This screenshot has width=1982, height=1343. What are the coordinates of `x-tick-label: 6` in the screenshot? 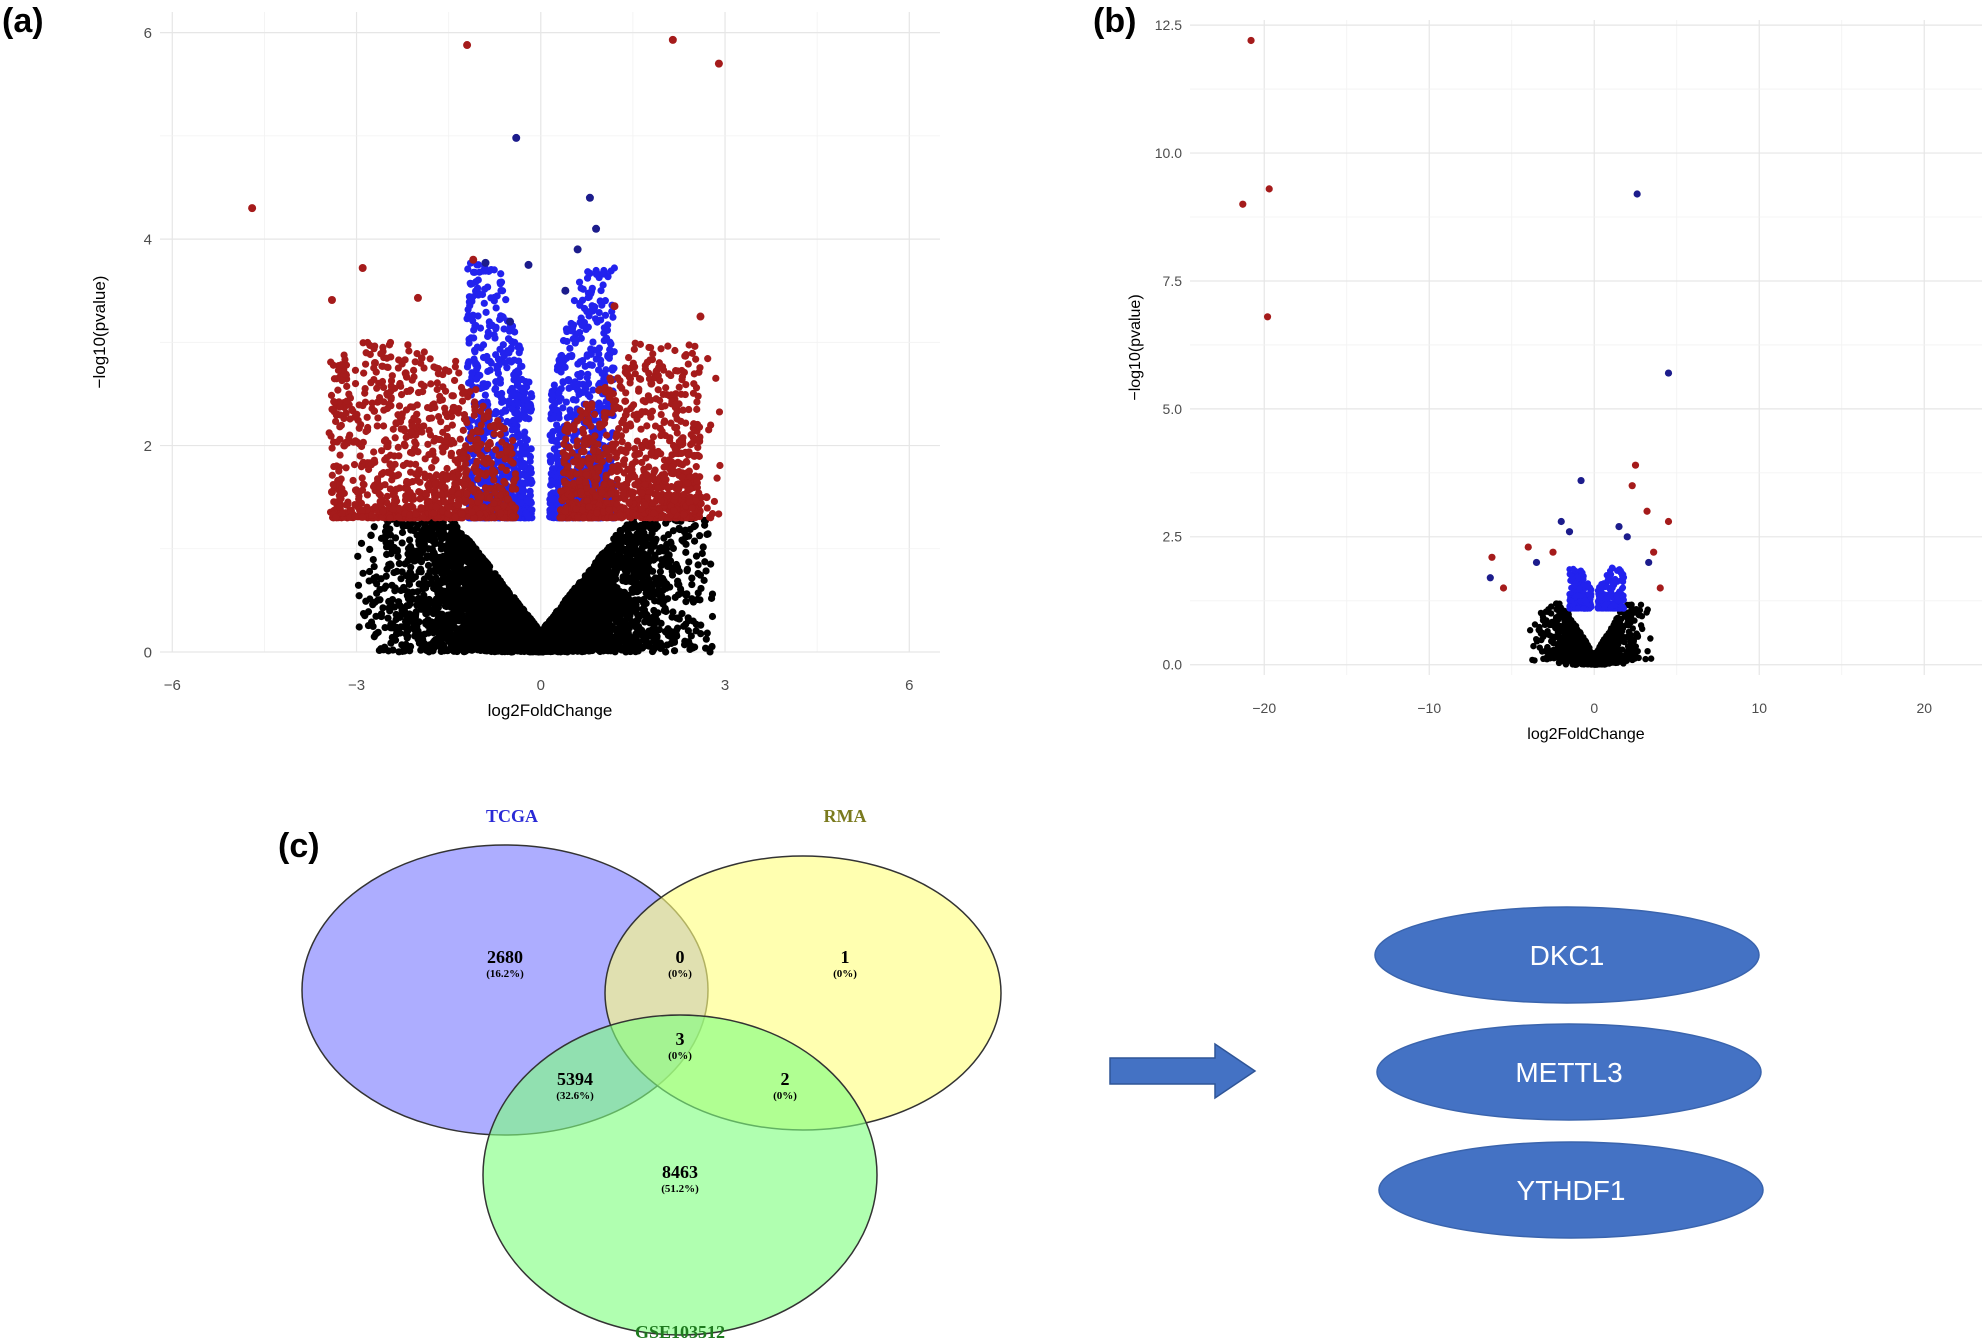 It's located at (909, 685).